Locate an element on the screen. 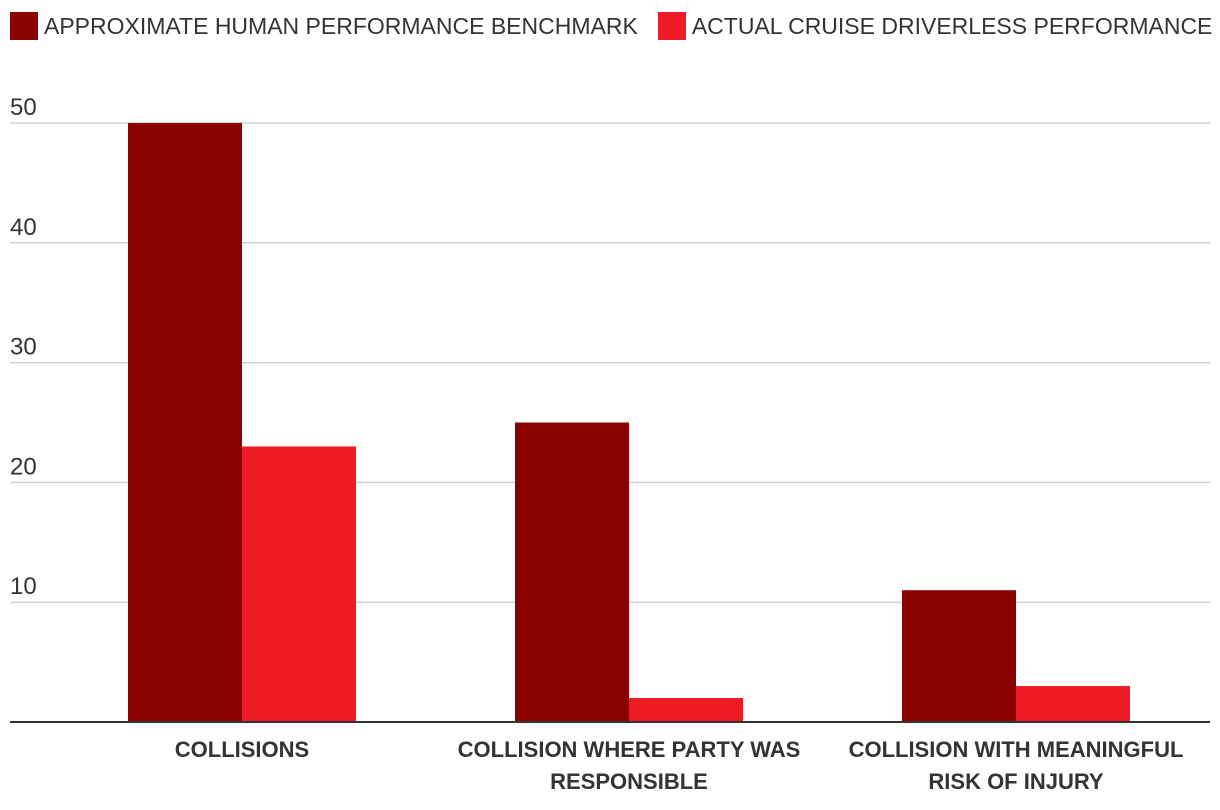 The image size is (1220, 810). legend-swatch-human-benchmark is located at coordinates (24, 26).